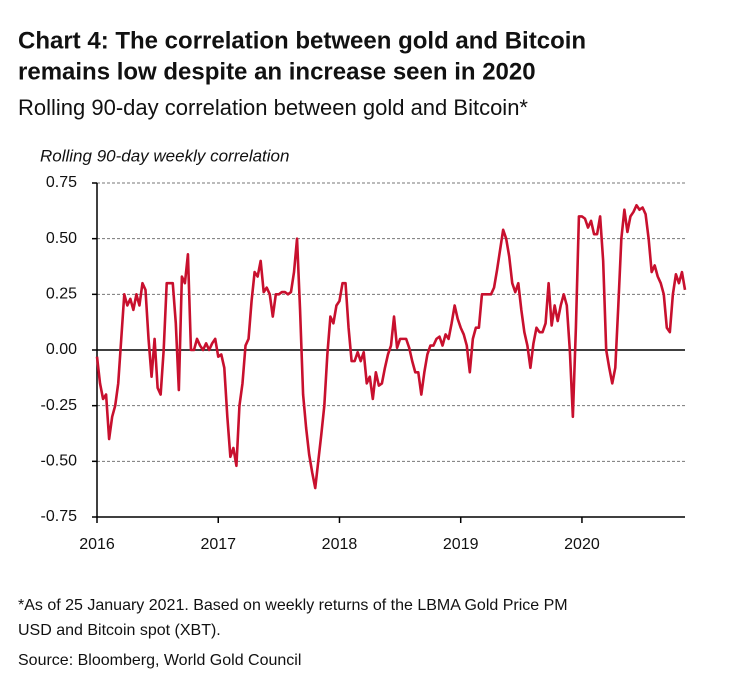 This screenshot has width=744, height=688. Describe the element at coordinates (582, 544) in the screenshot. I see `x-tick-label: 2020` at that location.